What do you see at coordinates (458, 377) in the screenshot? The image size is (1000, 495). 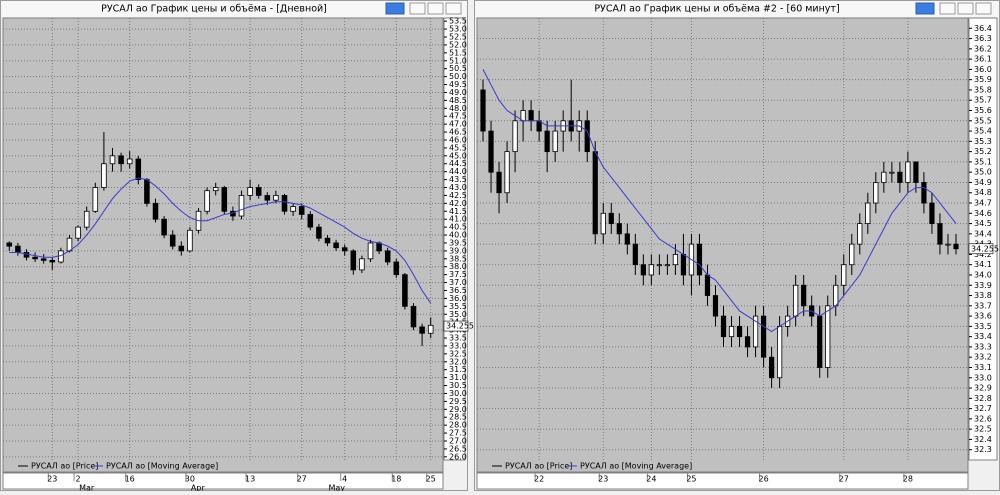 I see `y-tick-label: 31.0` at bounding box center [458, 377].